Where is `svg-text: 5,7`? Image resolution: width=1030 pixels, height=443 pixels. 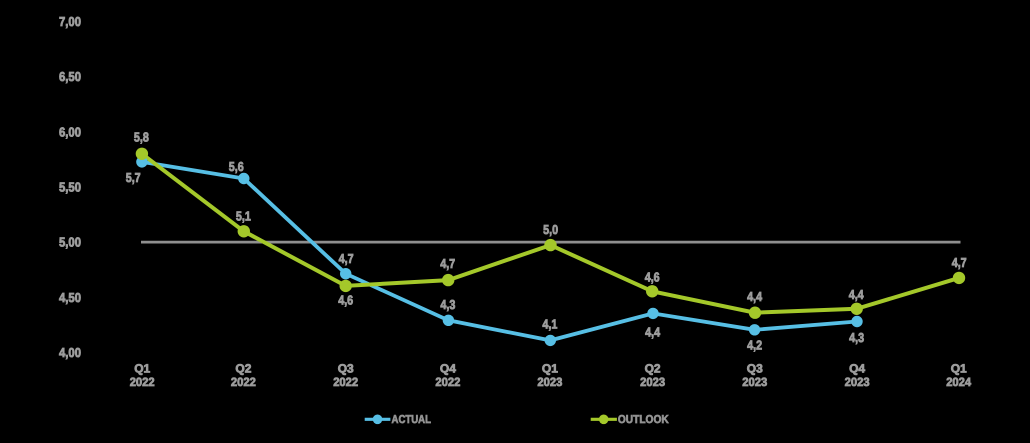
svg-text: 5,7 is located at coordinates (133, 177).